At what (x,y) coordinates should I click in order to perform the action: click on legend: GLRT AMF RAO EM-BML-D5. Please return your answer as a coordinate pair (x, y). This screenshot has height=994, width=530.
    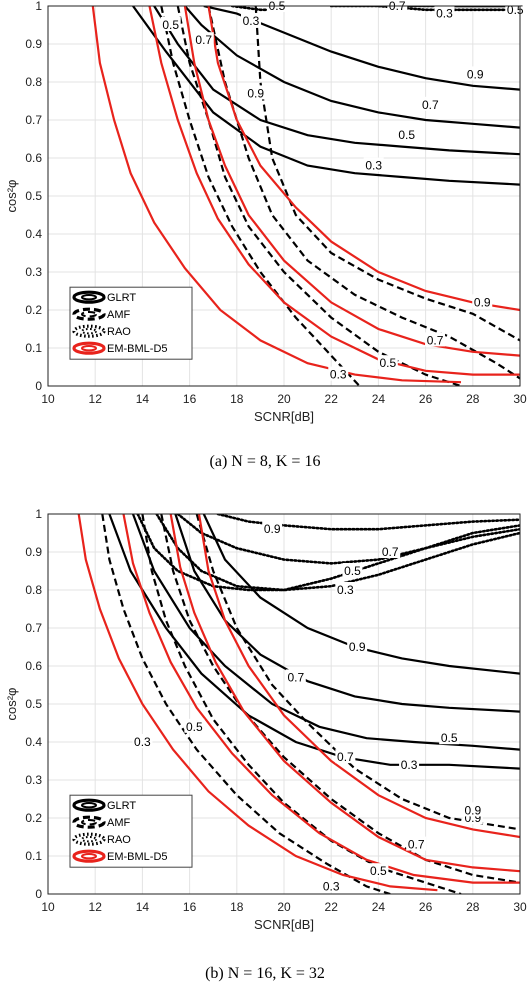
    Looking at the image, I should click on (131, 323).